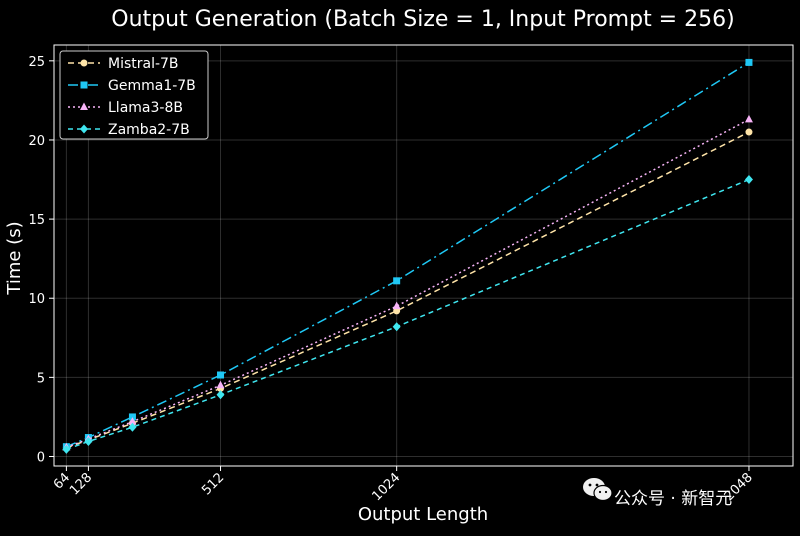  I want to click on y-tick-label: 15, so click(36, 220).